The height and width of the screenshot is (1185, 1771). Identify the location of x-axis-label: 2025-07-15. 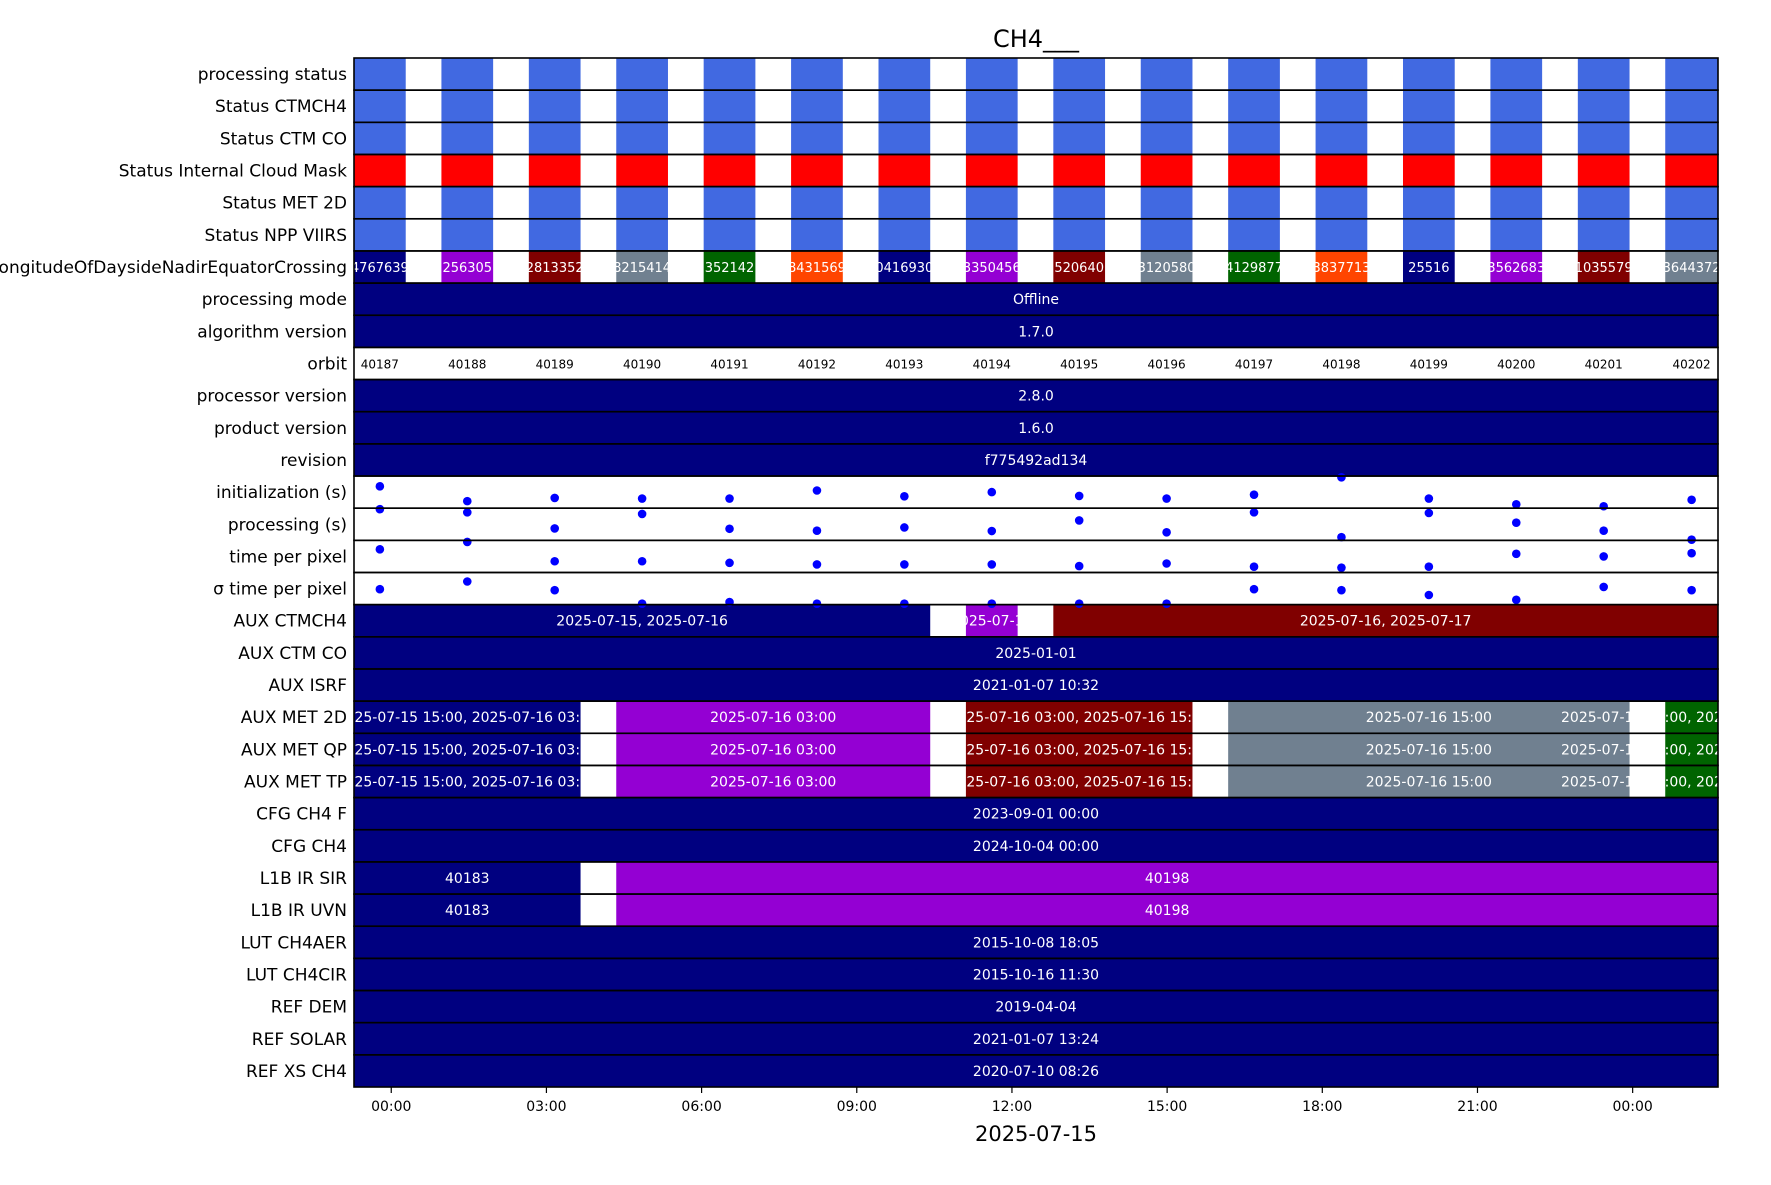
(1036, 1134).